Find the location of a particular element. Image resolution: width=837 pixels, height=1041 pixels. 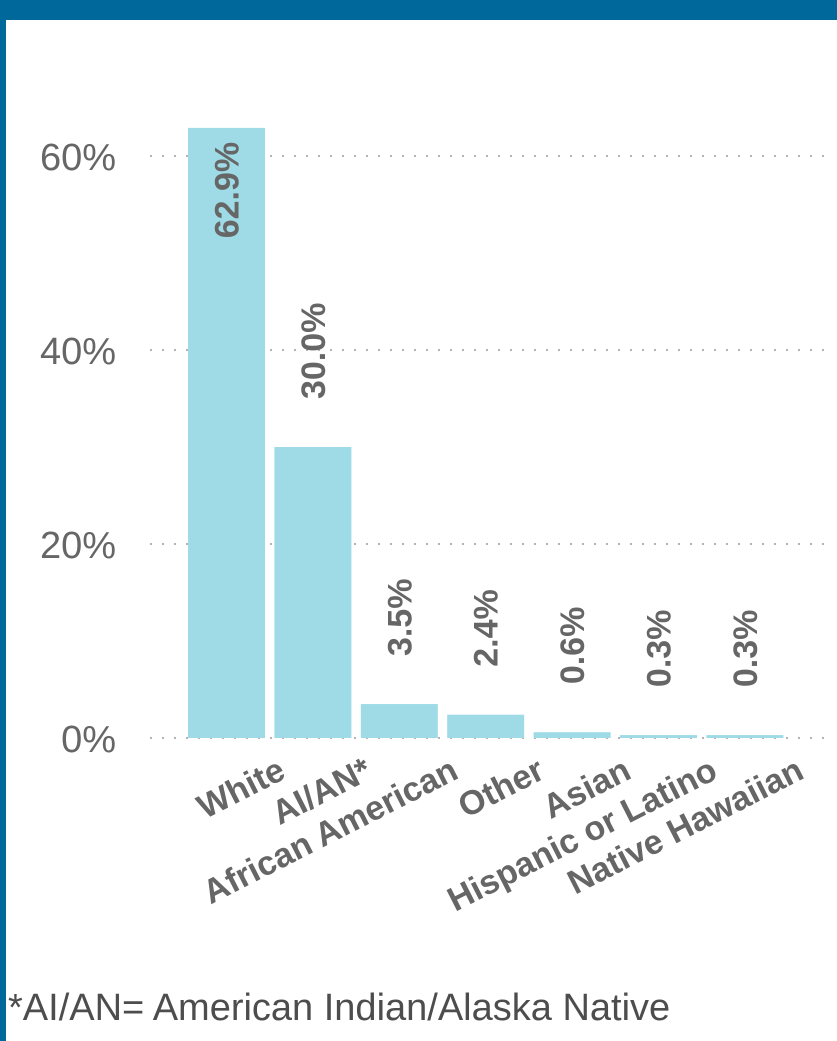

category-label: Other is located at coordinates (501, 788).